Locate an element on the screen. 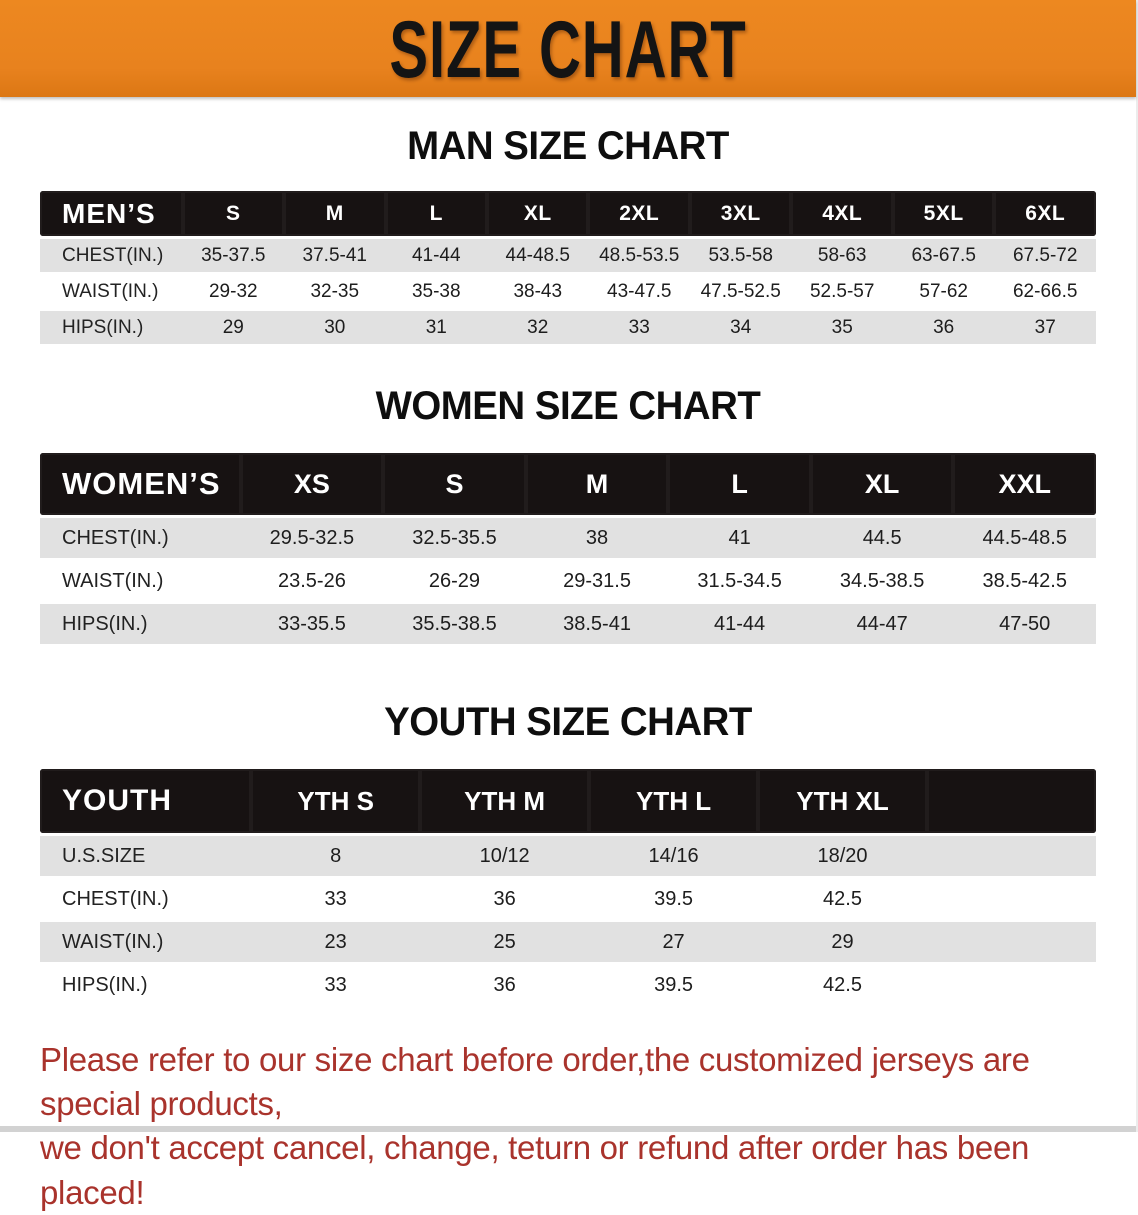 The width and height of the screenshot is (1138, 1215). size-column-header: L is located at coordinates (739, 484).